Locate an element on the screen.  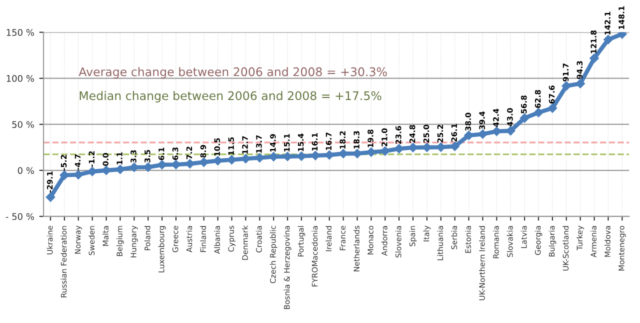
annotation: Median change between 2006 and 2008 = +17.5% is located at coordinates (231, 96).